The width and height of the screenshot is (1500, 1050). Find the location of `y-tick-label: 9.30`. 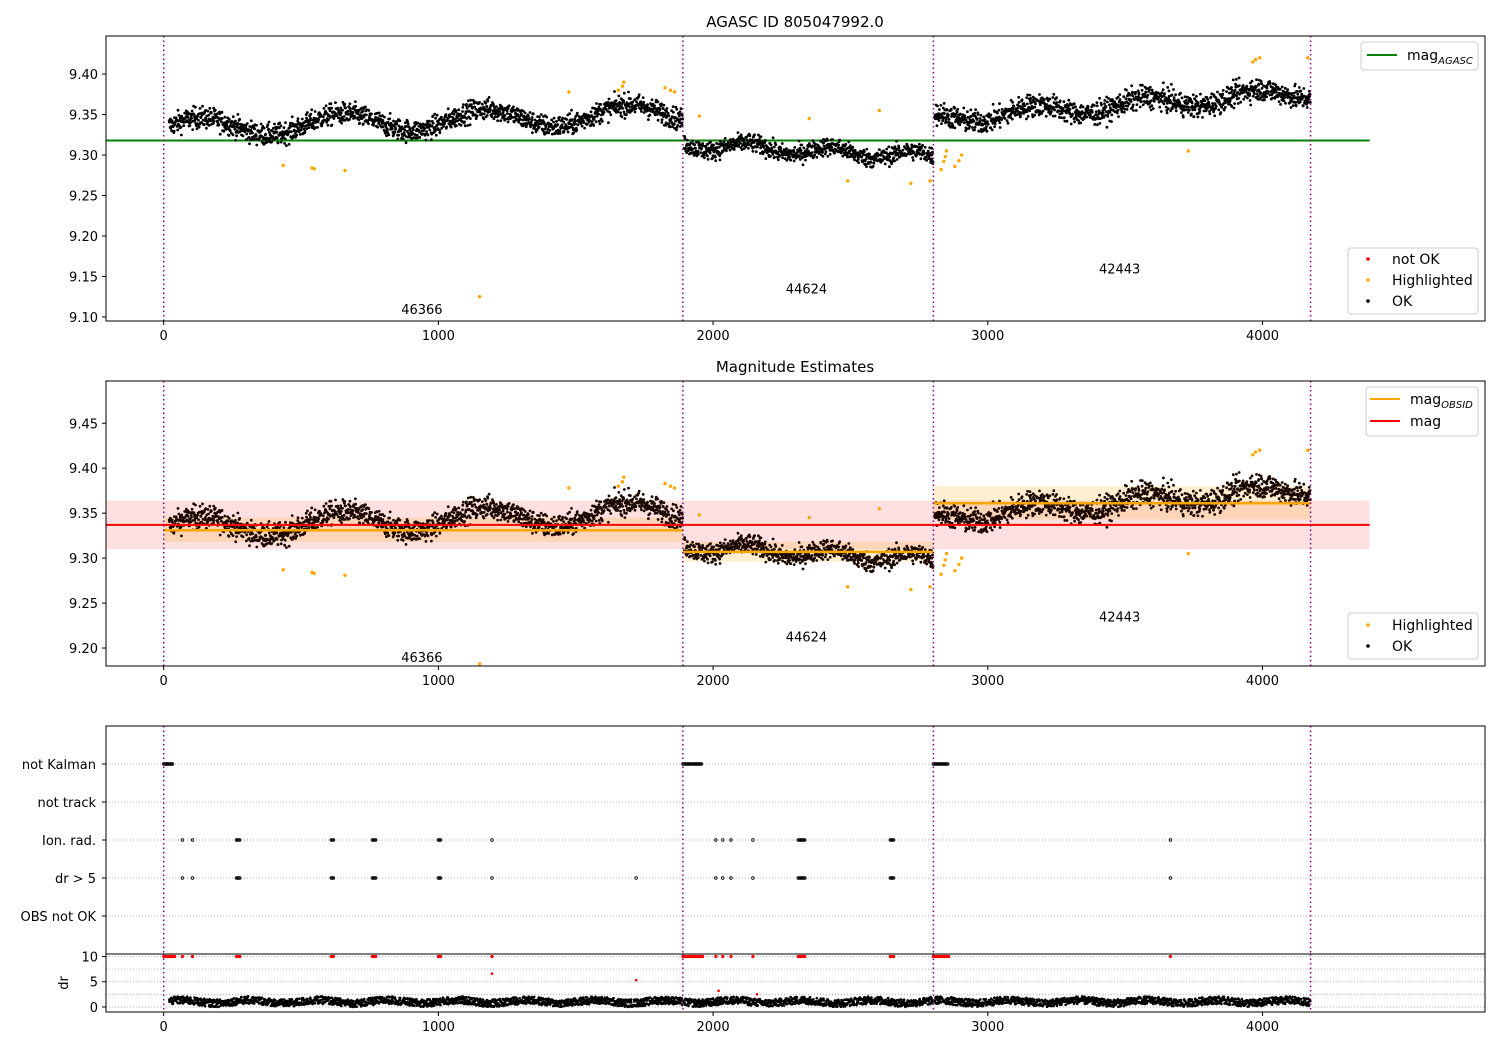

y-tick-label: 9.30 is located at coordinates (83, 156).